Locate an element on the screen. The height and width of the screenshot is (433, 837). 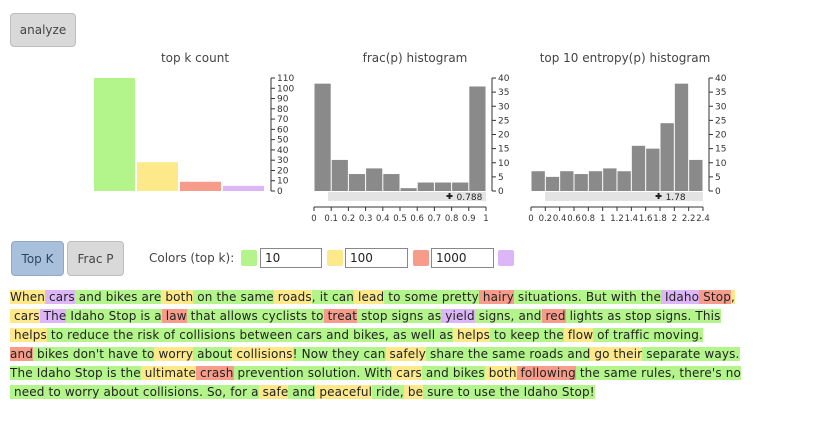
token: their is located at coordinates (626, 354).